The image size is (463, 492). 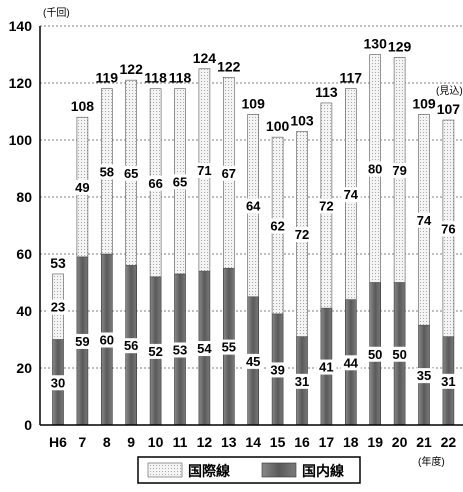 What do you see at coordinates (82, 341) in the screenshot?
I see `domestic-value-label: 59` at bounding box center [82, 341].